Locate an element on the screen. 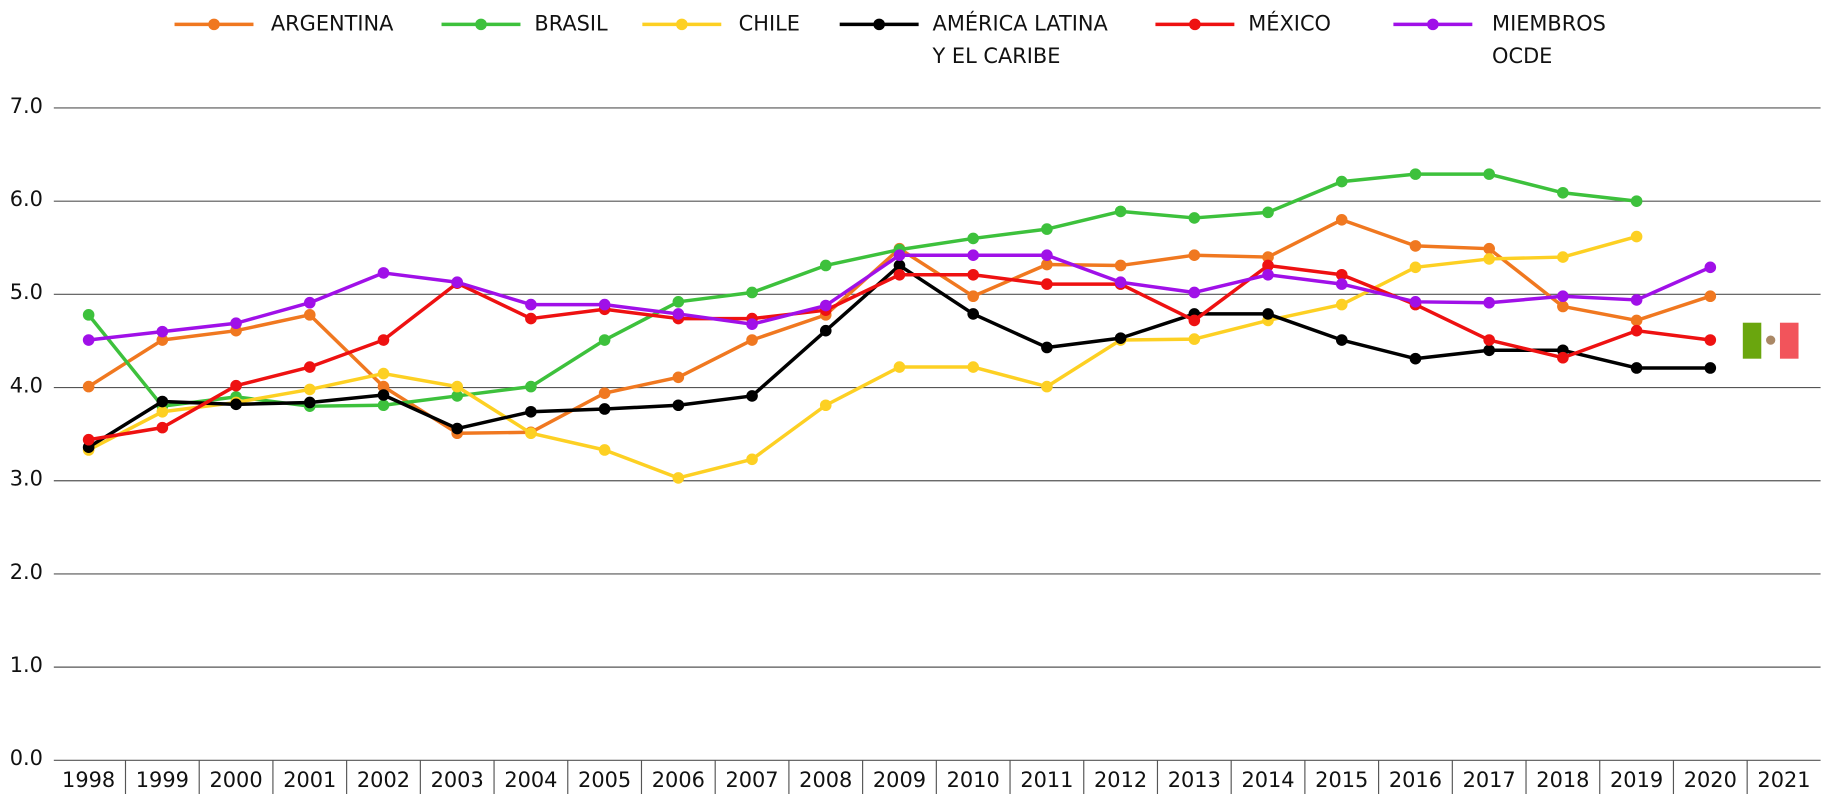 Image resolution: width=1821 pixels, height=798 pixels. x-tick-label: 2013 is located at coordinates (1194, 780).